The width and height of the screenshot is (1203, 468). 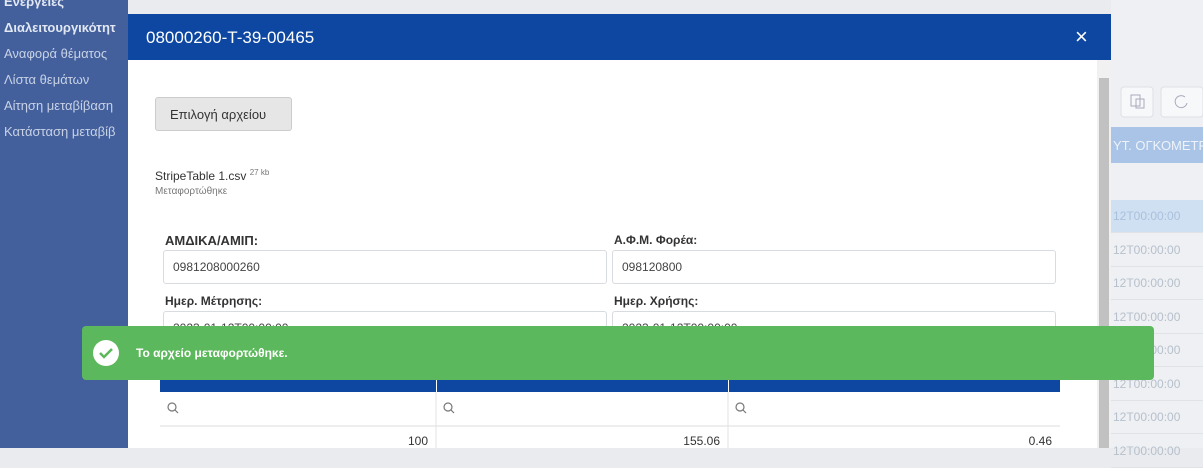 What do you see at coordinates (59, 105) in the screenshot?
I see `sidebar-item: Αίτηση μεταβίβαση` at bounding box center [59, 105].